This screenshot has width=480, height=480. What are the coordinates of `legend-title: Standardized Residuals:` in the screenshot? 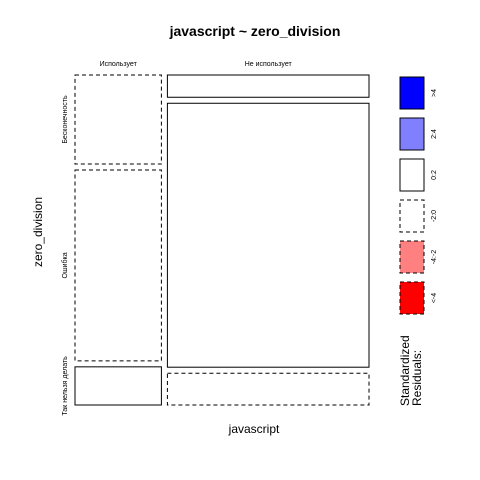 It's located at (411, 369).